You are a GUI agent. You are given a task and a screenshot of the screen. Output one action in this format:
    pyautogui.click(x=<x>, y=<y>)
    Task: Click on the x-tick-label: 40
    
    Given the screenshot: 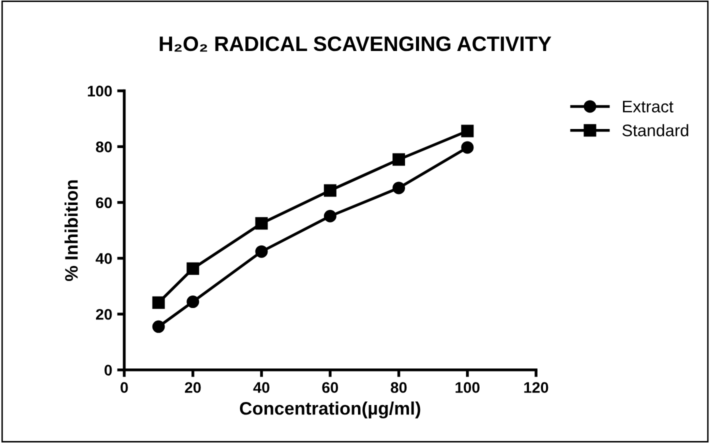 What is the action you would take?
    pyautogui.click(x=261, y=387)
    